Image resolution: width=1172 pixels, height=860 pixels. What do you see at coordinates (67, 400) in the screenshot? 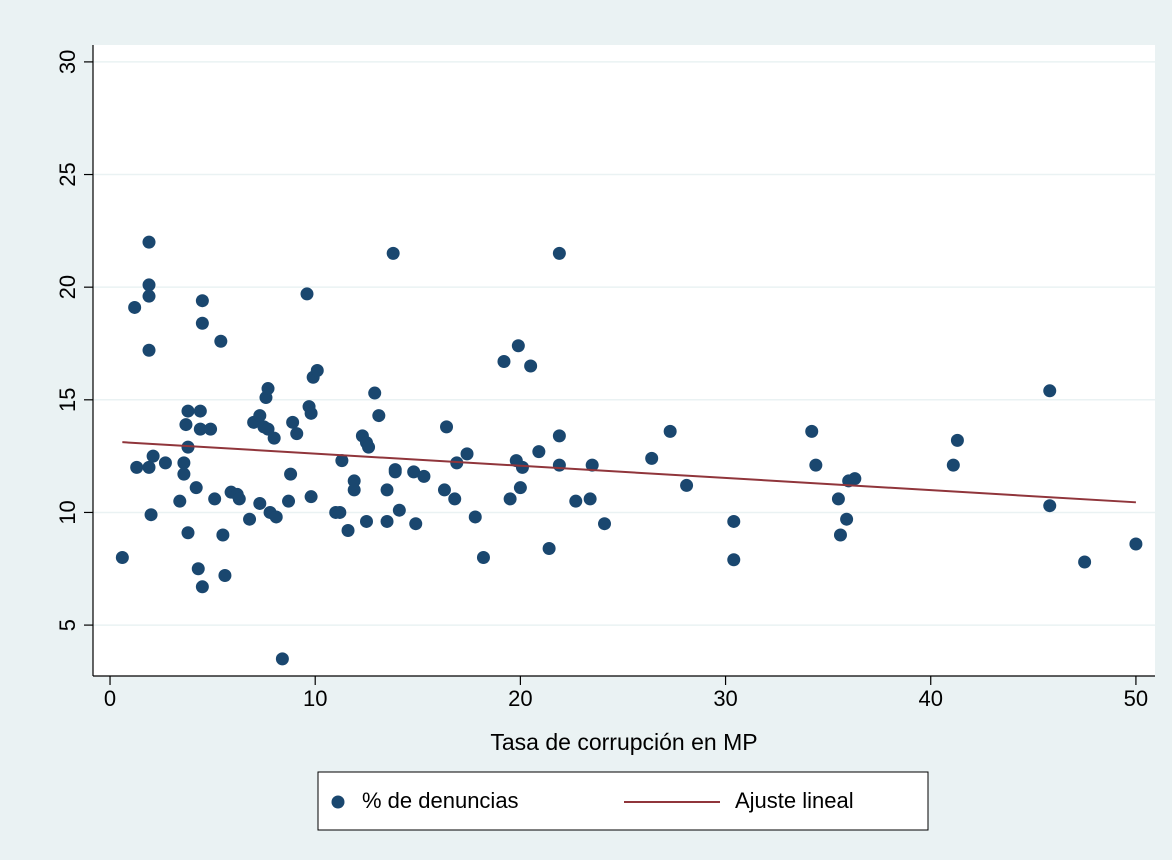
I see `y-tick-label: 15` at bounding box center [67, 400].